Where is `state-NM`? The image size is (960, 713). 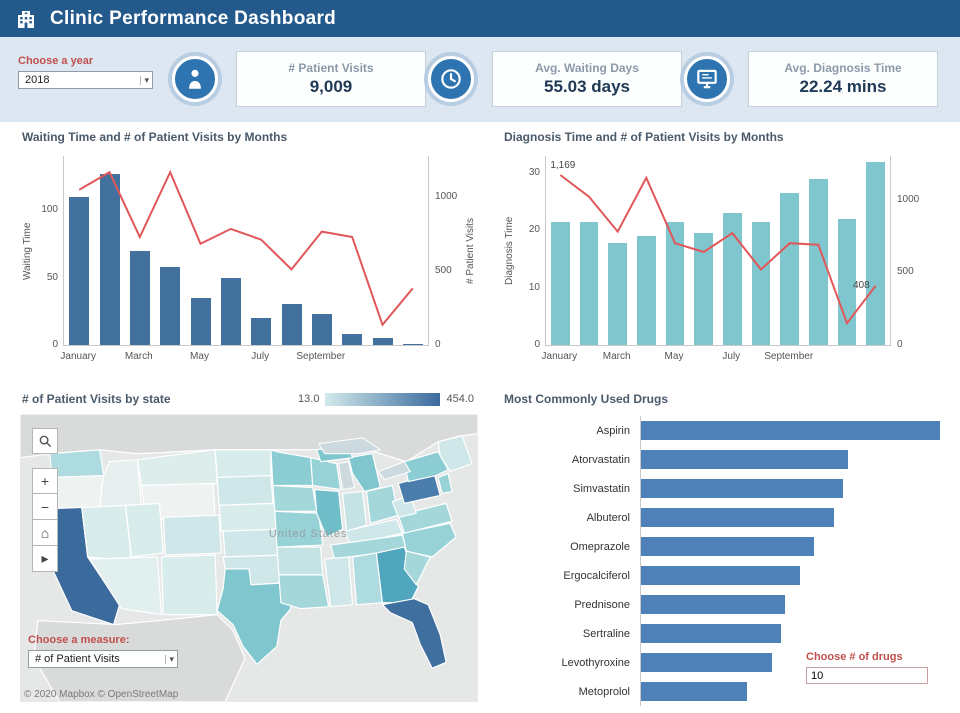 state-NM is located at coordinates (189, 585).